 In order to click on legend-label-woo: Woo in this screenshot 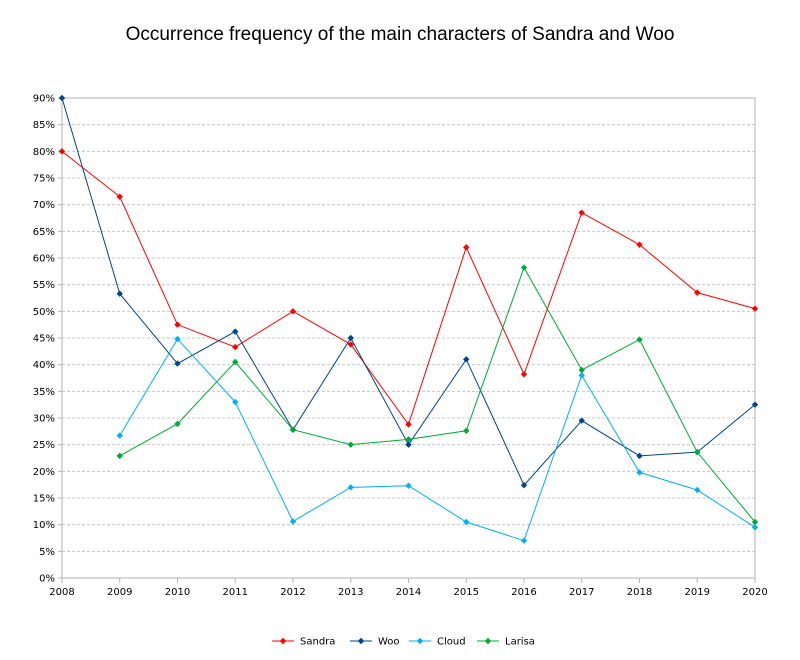, I will do `click(389, 642)`.